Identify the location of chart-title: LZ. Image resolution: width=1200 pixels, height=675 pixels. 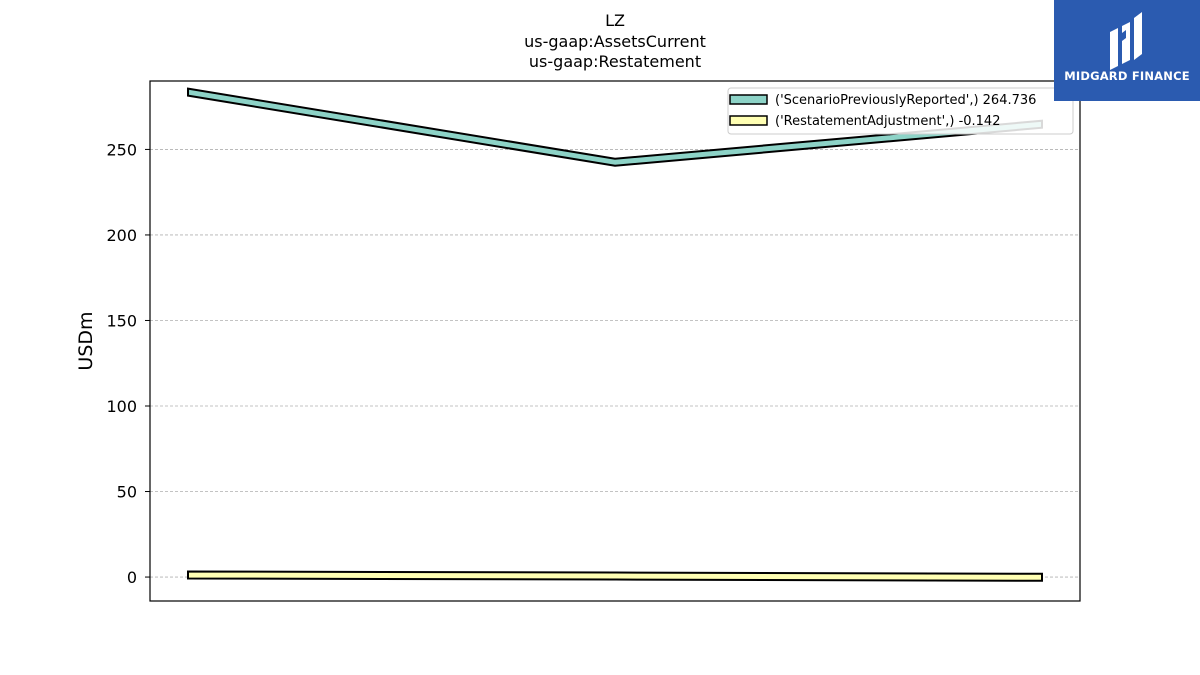
(615, 20).